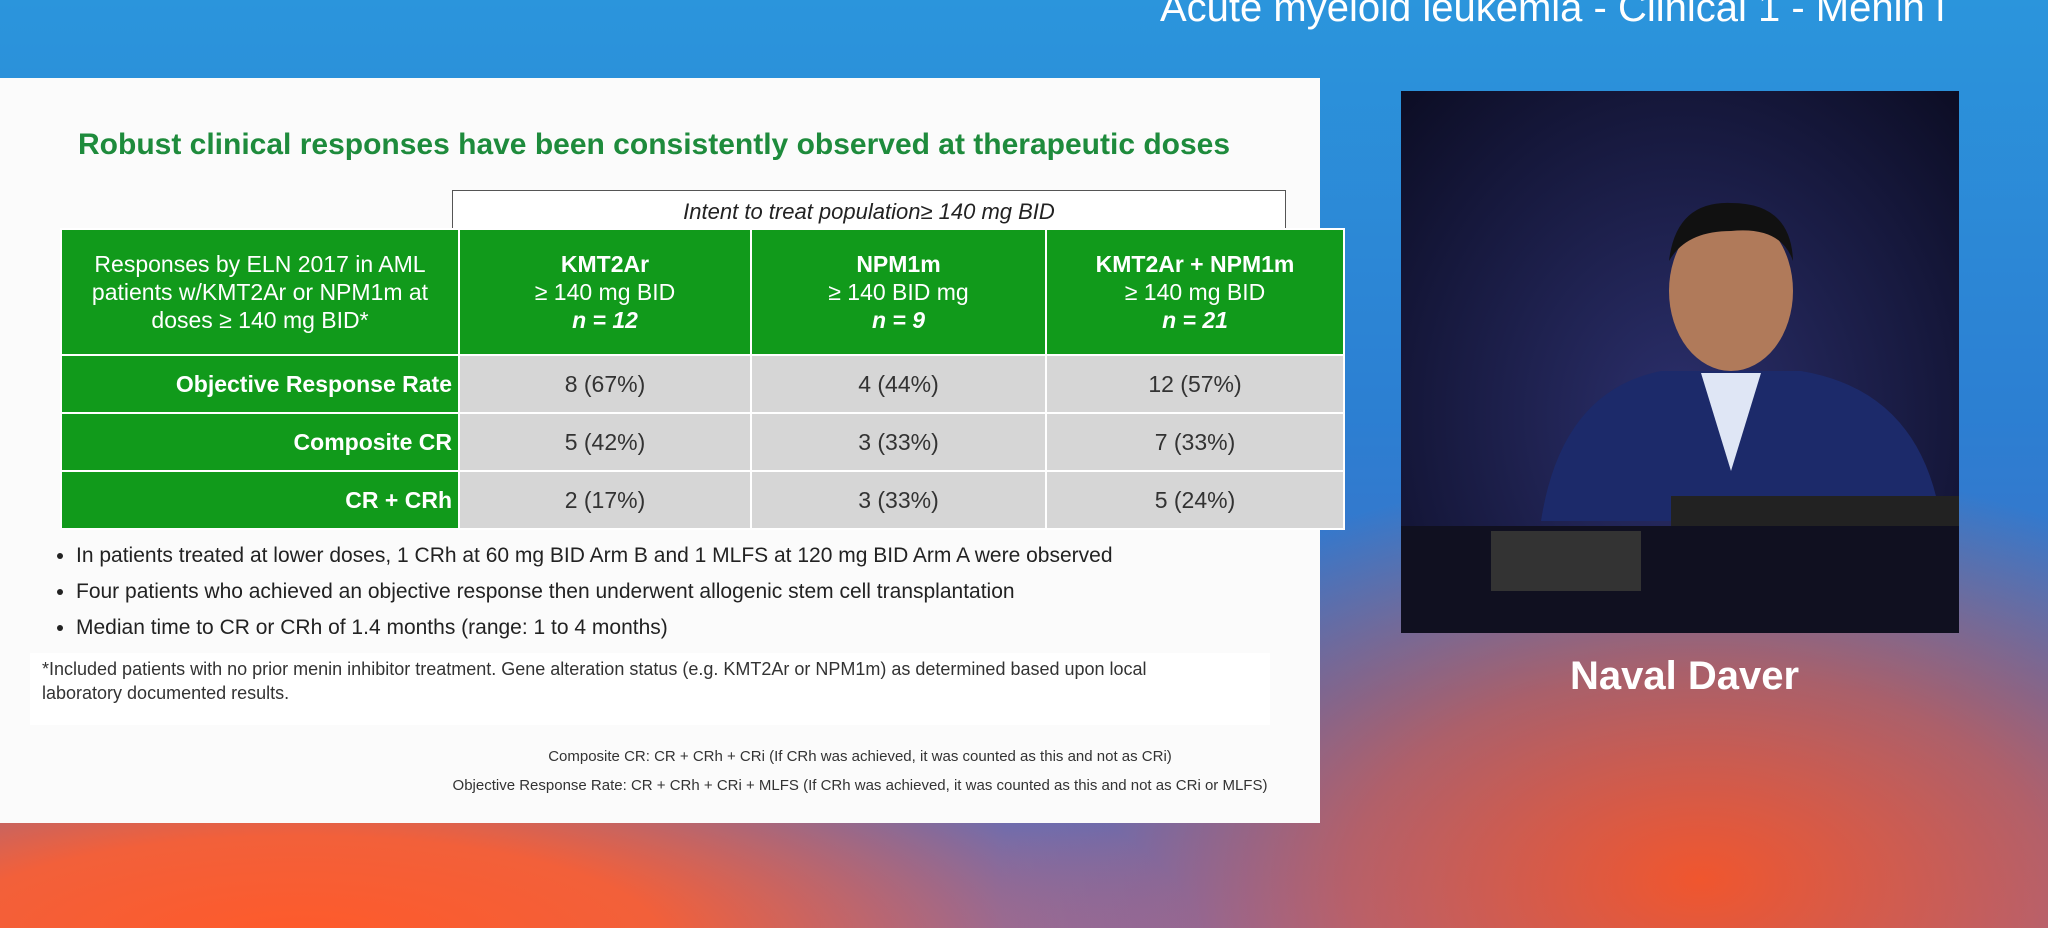 Image resolution: width=2048 pixels, height=928 pixels. I want to click on row-label: Composite CR, so click(260, 442).